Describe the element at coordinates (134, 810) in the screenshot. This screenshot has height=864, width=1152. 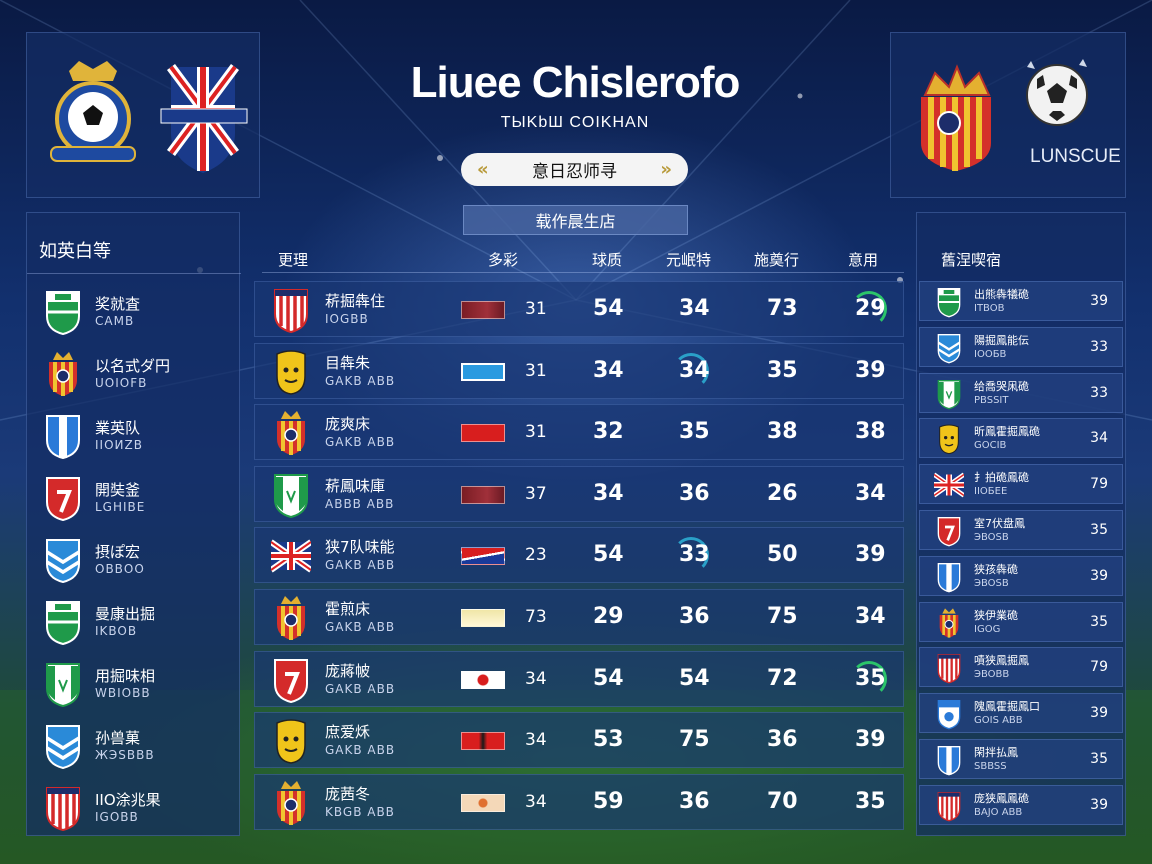
I see `left-sidebar-item: IIO涂兆果 IGOBB` at that location.